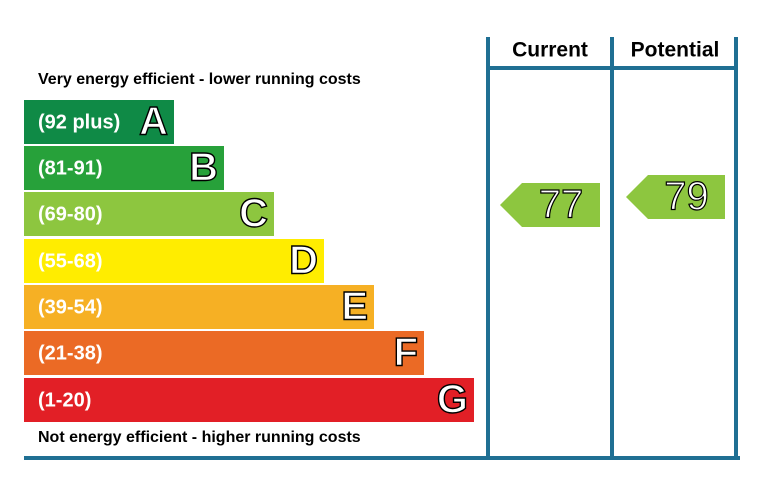 This screenshot has height=483, width=762. I want to click on current-header: Current, so click(550, 50).